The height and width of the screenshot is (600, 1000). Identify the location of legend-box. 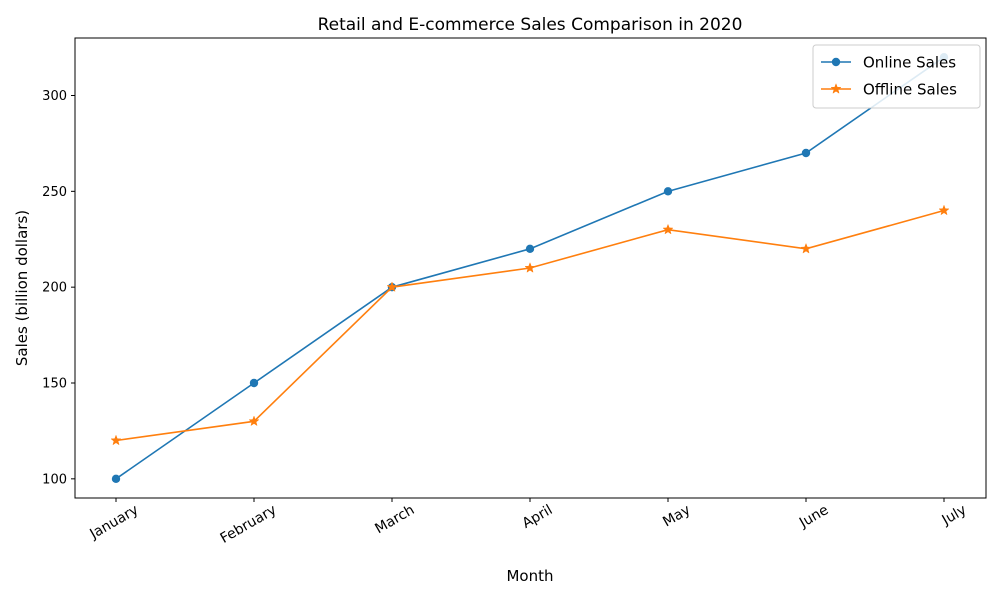
(896, 76).